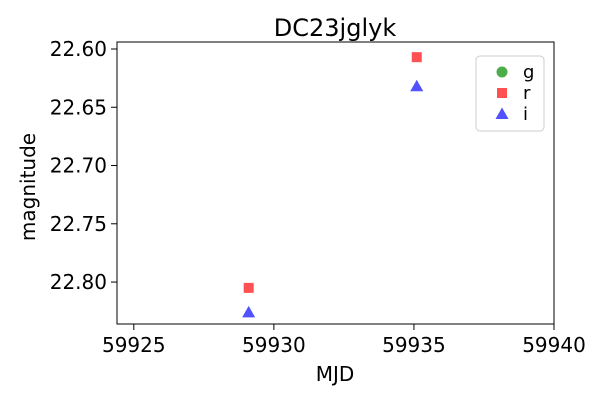 Image resolution: width=600 pixels, height=404 pixels. Describe the element at coordinates (527, 93) in the screenshot. I see `legend-label-r: r` at that location.